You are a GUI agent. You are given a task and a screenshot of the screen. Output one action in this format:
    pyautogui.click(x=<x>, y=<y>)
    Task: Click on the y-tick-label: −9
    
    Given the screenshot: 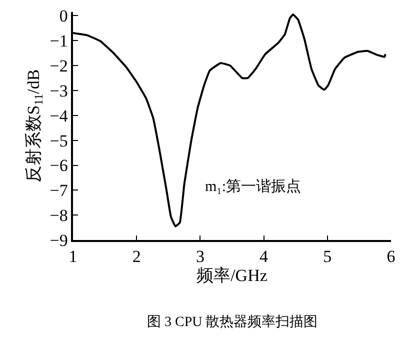 What is the action you would take?
    pyautogui.click(x=59, y=240)
    